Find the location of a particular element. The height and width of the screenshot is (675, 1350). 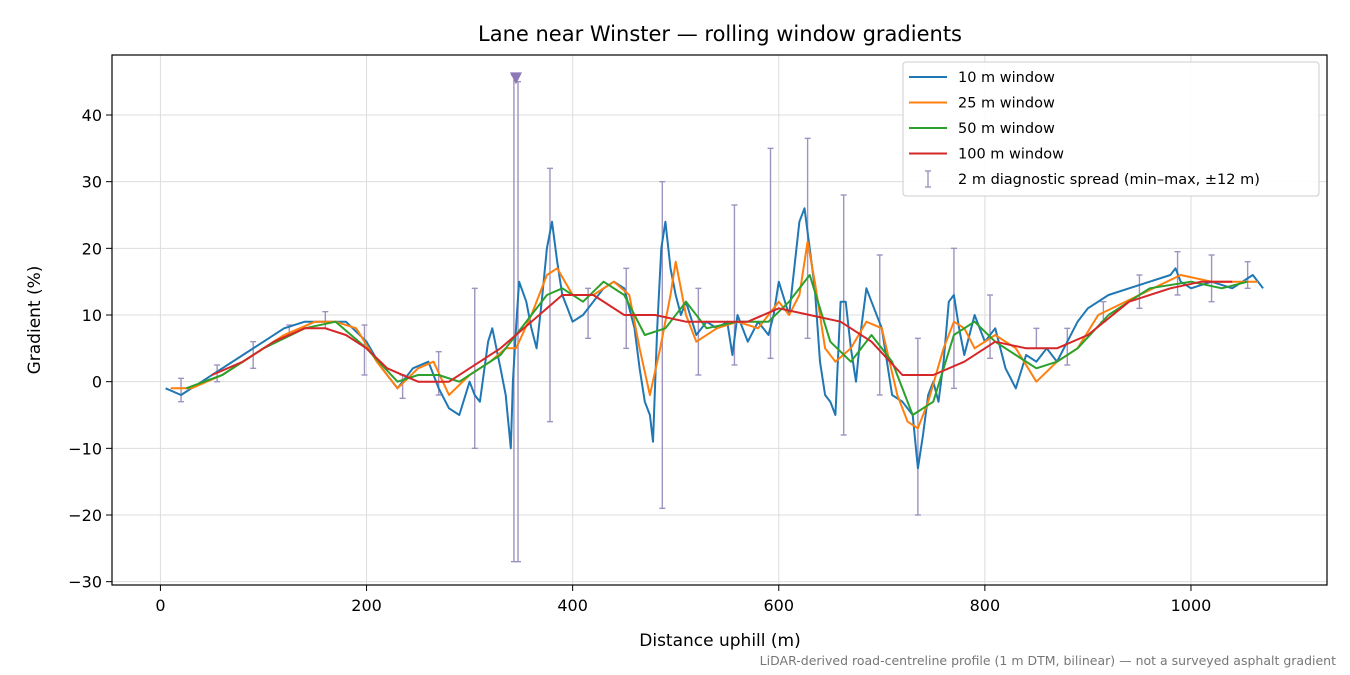

legend-label: 50 m window is located at coordinates (1006, 129).